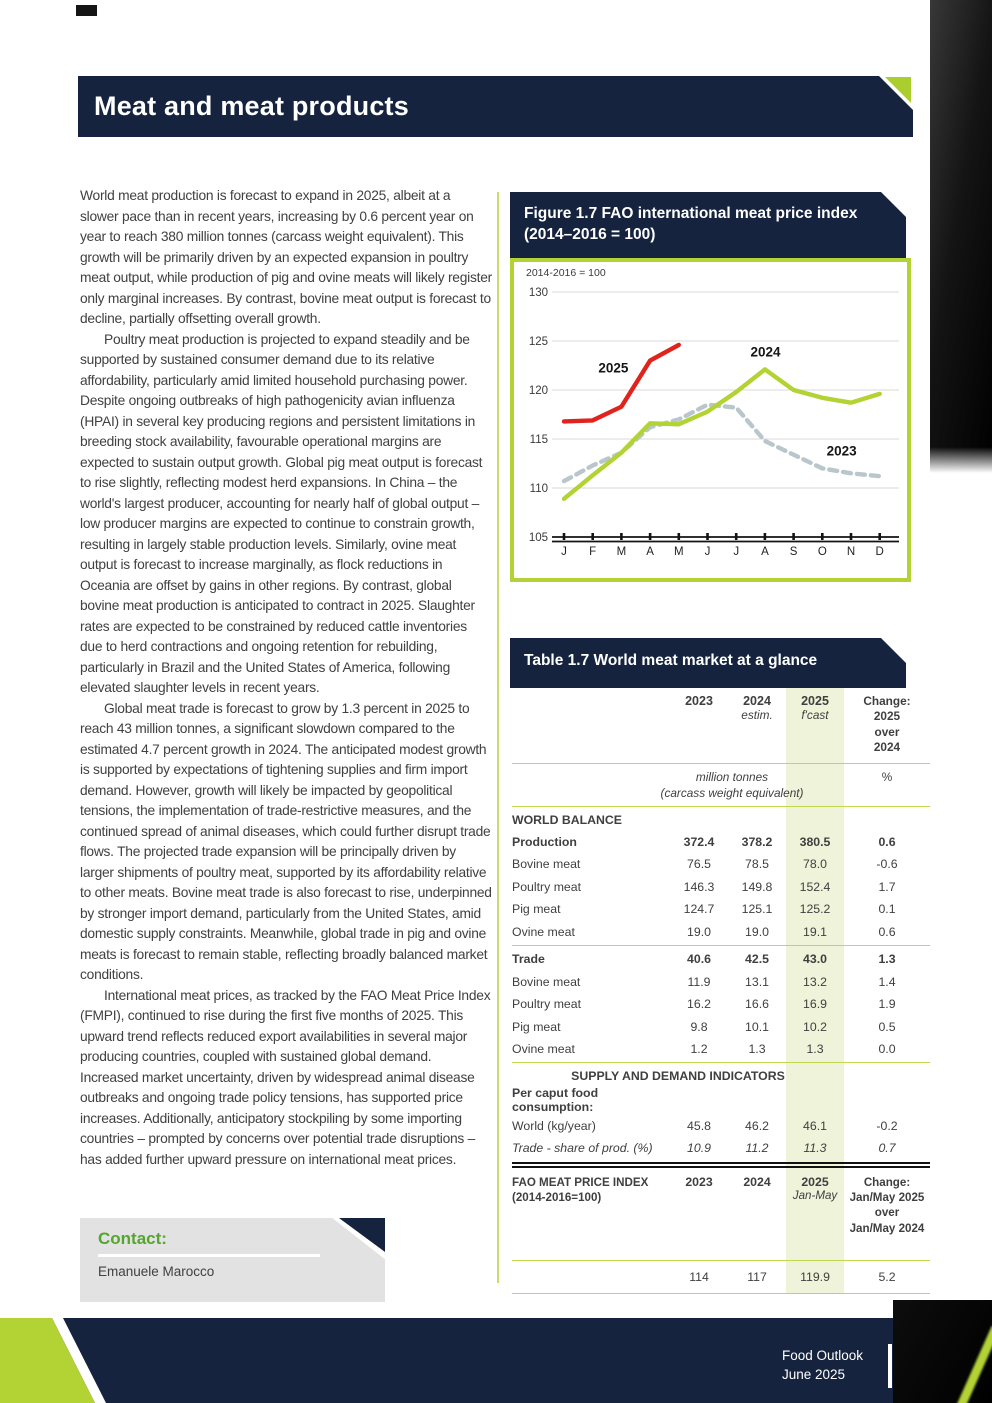  I want to click on series-label-2023: 2023, so click(842, 451).